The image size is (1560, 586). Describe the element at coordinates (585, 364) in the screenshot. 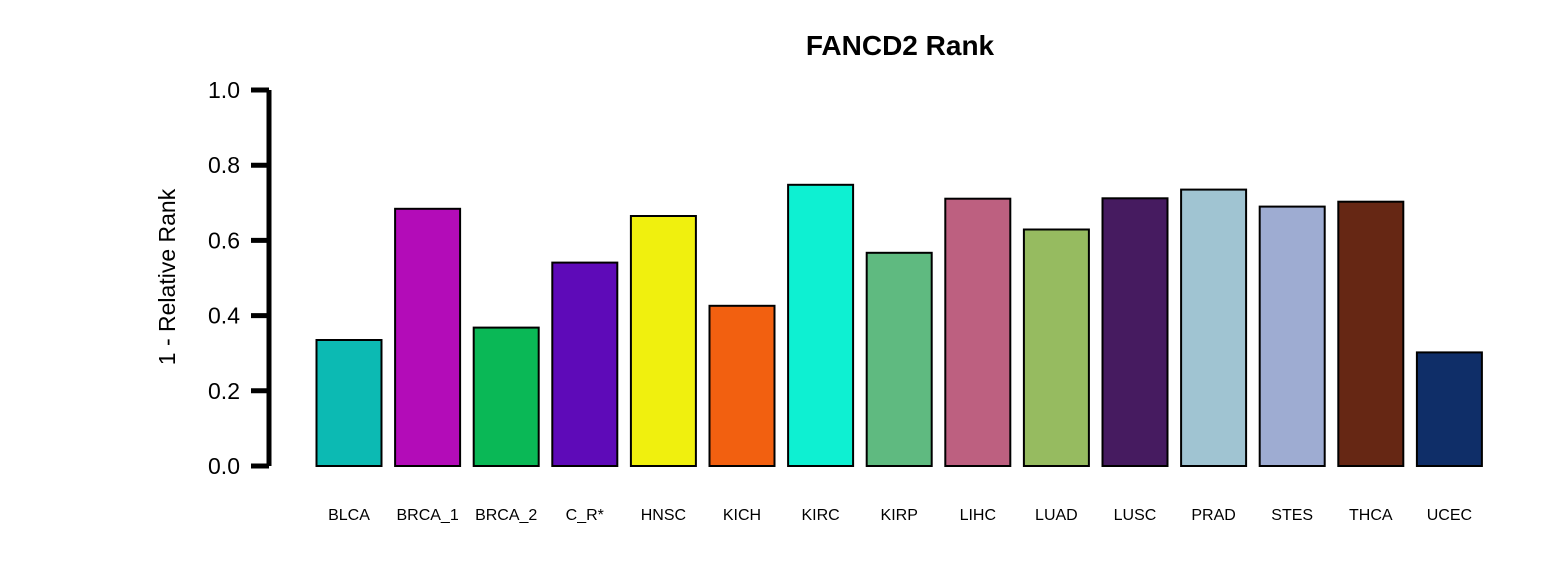

I see `bar-c-r` at that location.